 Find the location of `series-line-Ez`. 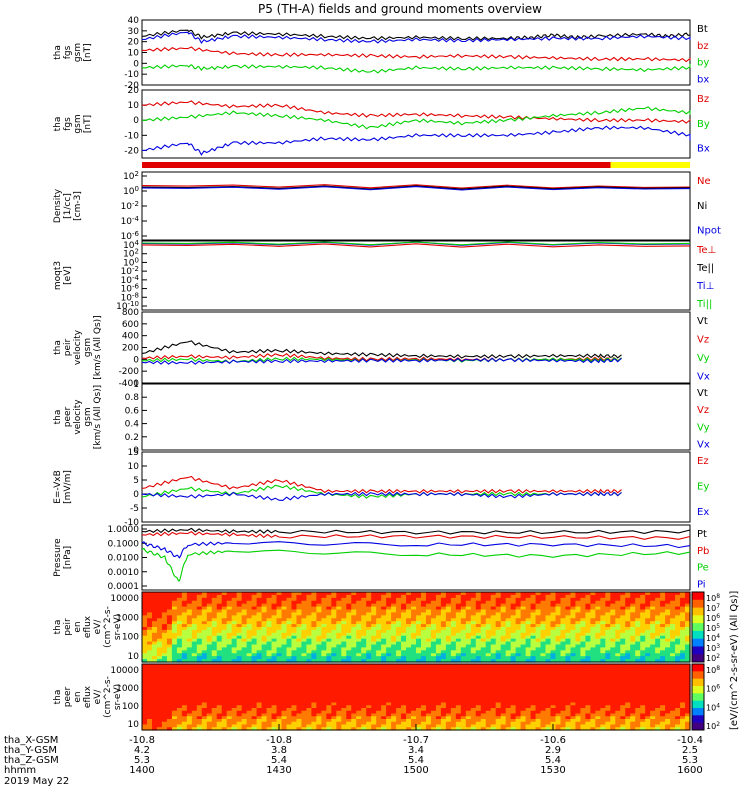

series-line-Ez is located at coordinates (381, 484).